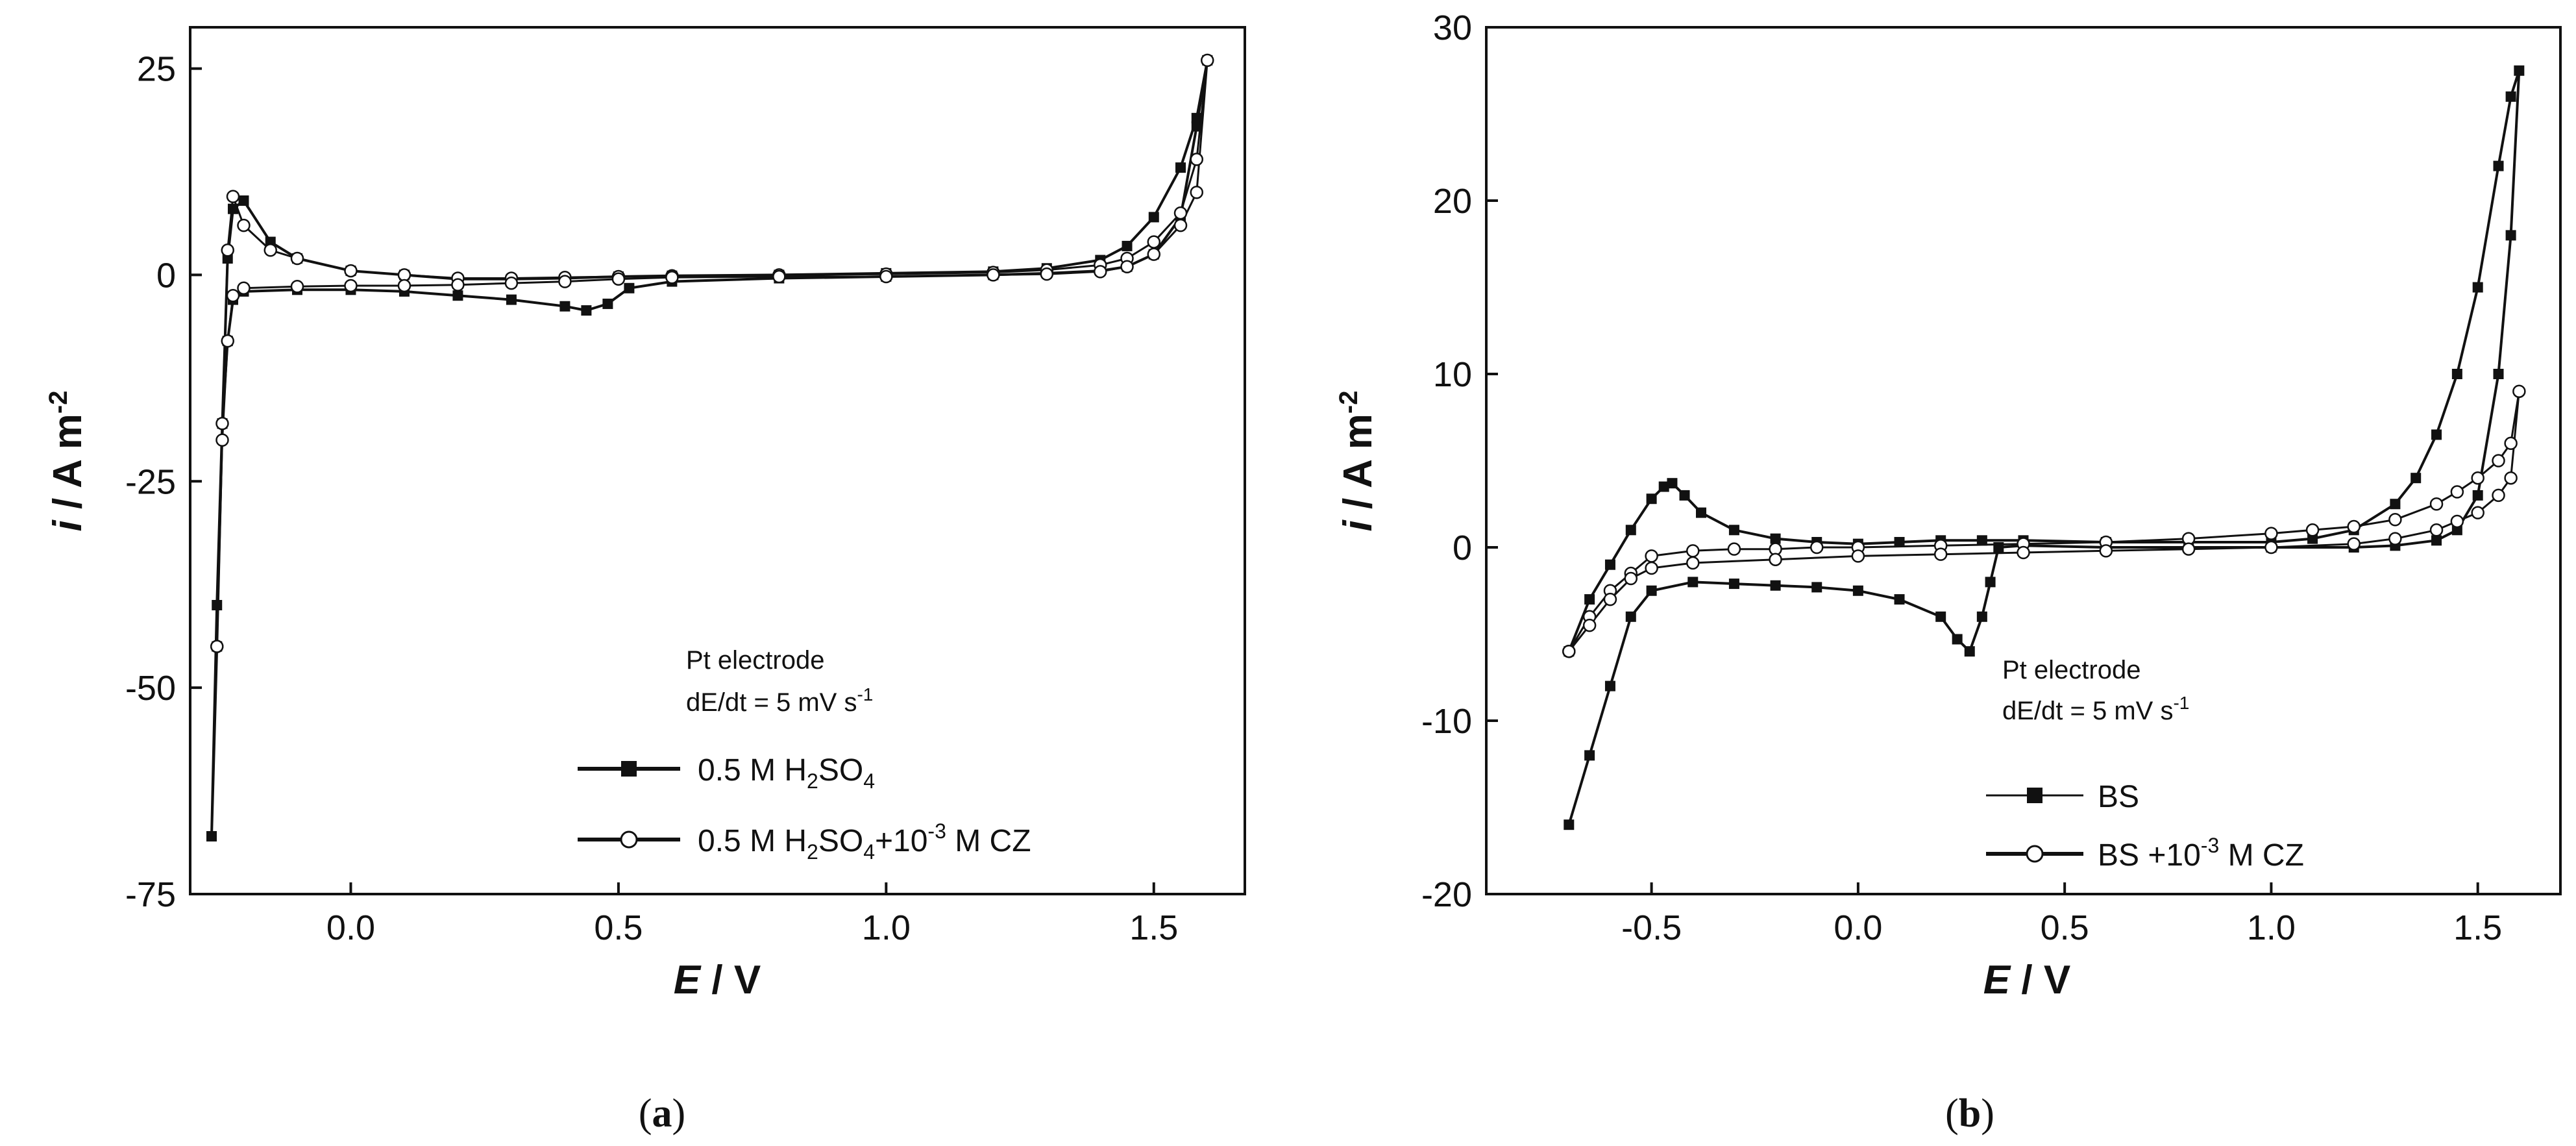 This screenshot has width=2576, height=1146. I want to click on panel-a-legend-1-sub1: 2, so click(812, 781).